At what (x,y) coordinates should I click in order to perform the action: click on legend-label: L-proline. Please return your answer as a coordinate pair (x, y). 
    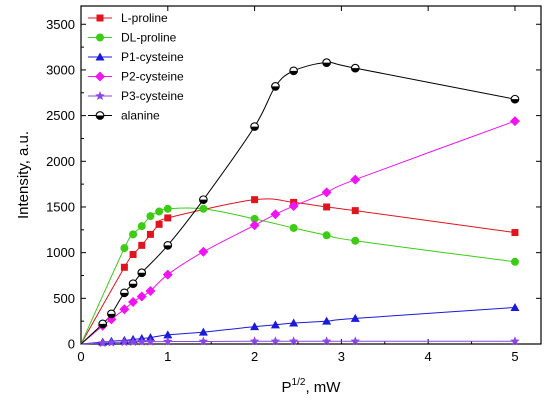
    Looking at the image, I should click on (144, 18).